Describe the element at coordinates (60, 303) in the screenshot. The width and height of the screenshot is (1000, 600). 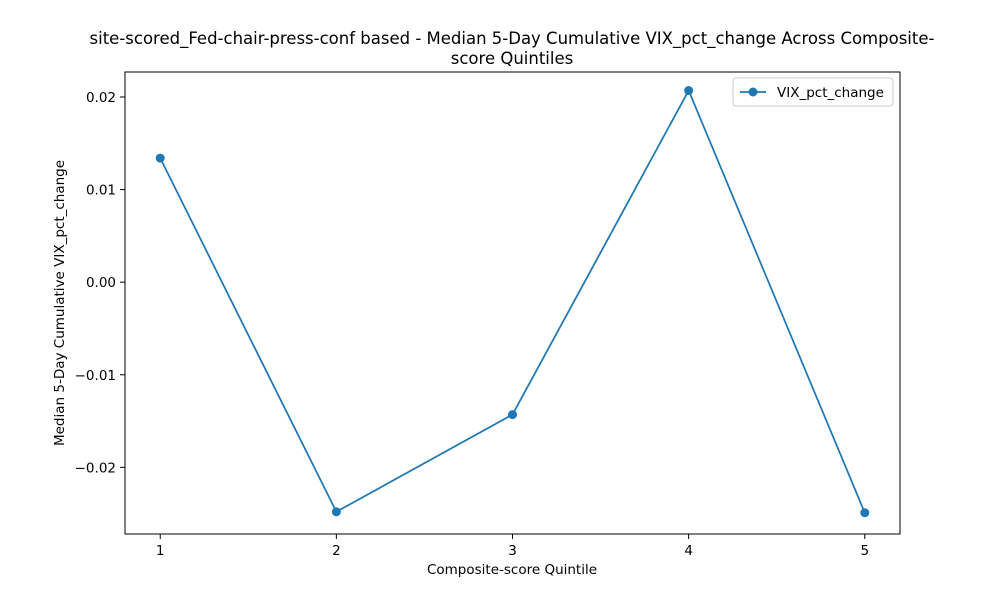
I see `y-axis-label: Median 5-Day Cumulative VIX_pct_change` at that location.